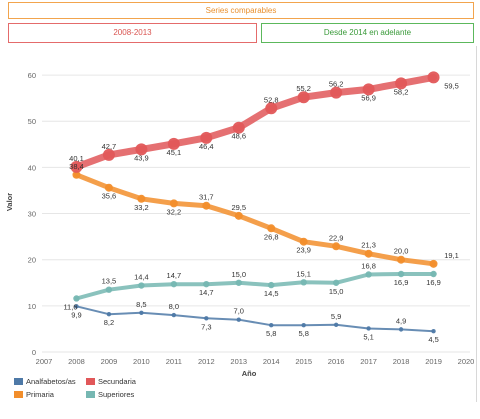 Image resolution: width=480 pixels, height=419 pixels. Describe the element at coordinates (336, 237) in the screenshot. I see `data-label: 22,9` at that location.